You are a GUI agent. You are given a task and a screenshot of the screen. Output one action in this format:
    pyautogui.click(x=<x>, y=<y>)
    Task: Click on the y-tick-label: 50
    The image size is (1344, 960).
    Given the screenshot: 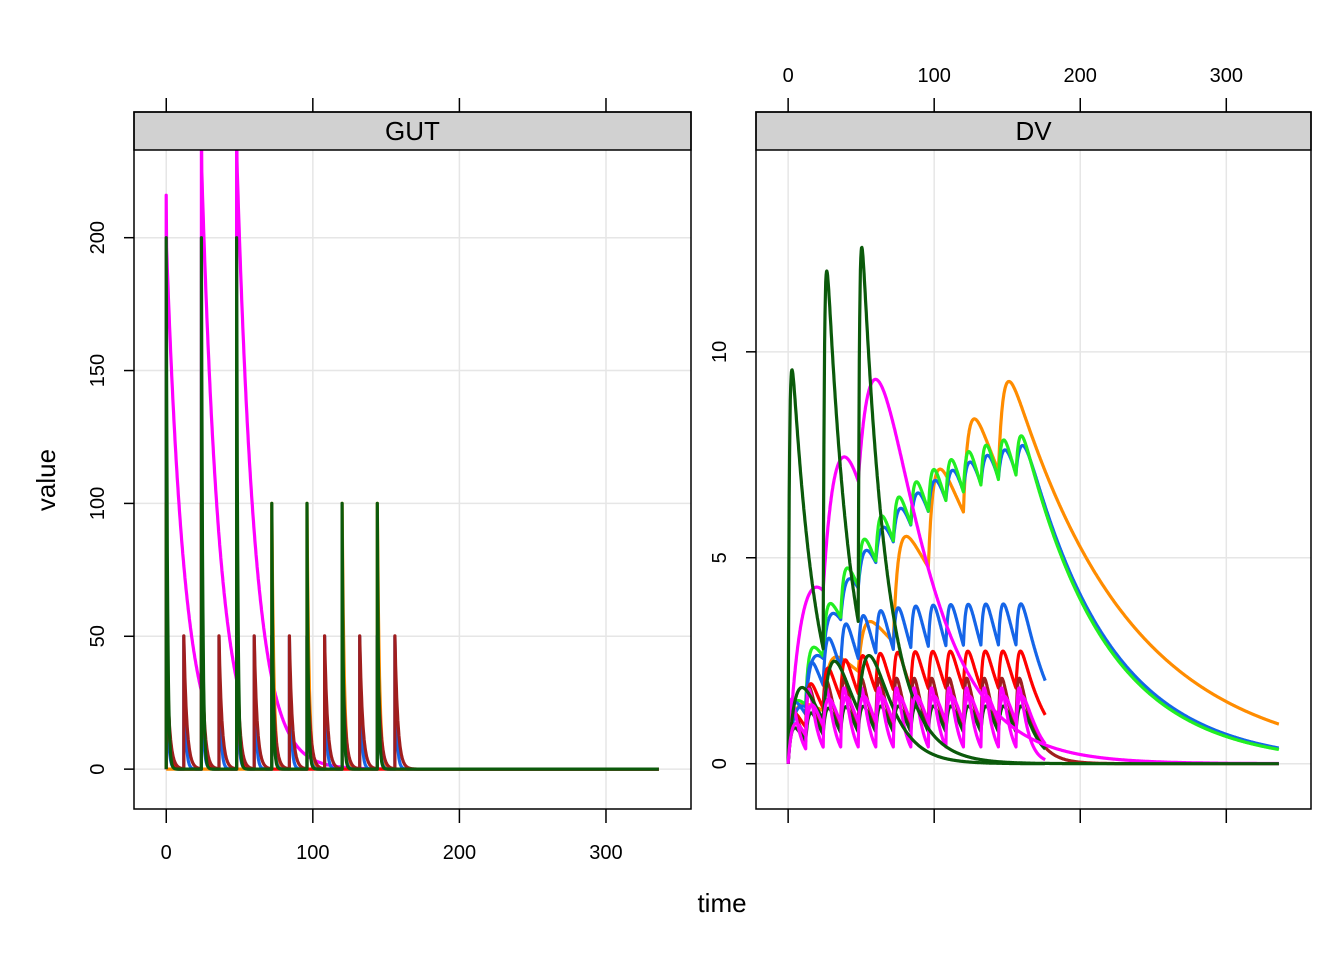 What is the action you would take?
    pyautogui.click(x=98, y=636)
    